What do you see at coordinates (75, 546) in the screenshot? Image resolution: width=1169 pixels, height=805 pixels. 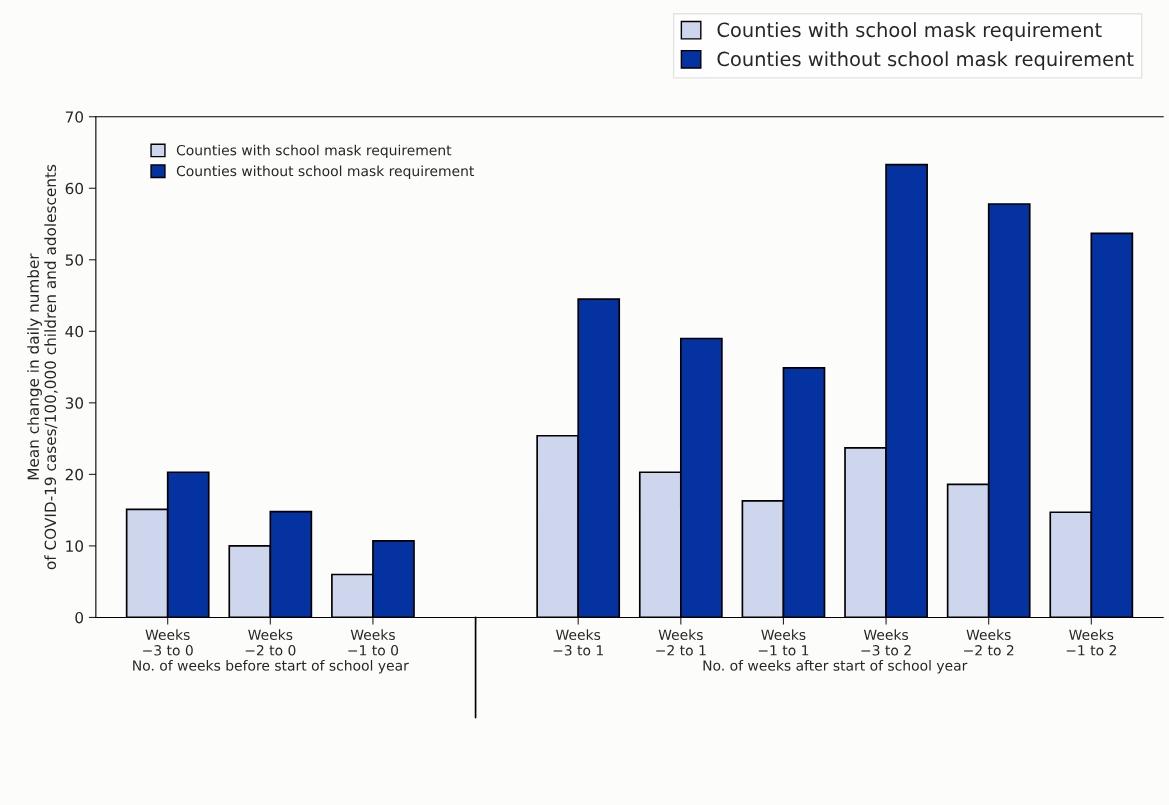 I see `y-tick-label: 10` at bounding box center [75, 546].